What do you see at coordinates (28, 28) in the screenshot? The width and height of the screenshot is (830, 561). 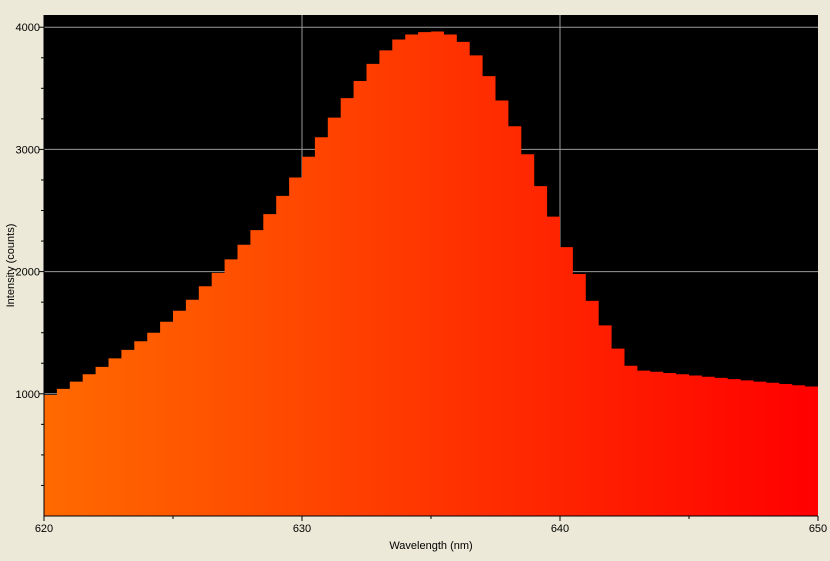 I see `y-tick-label: 4000` at bounding box center [28, 28].